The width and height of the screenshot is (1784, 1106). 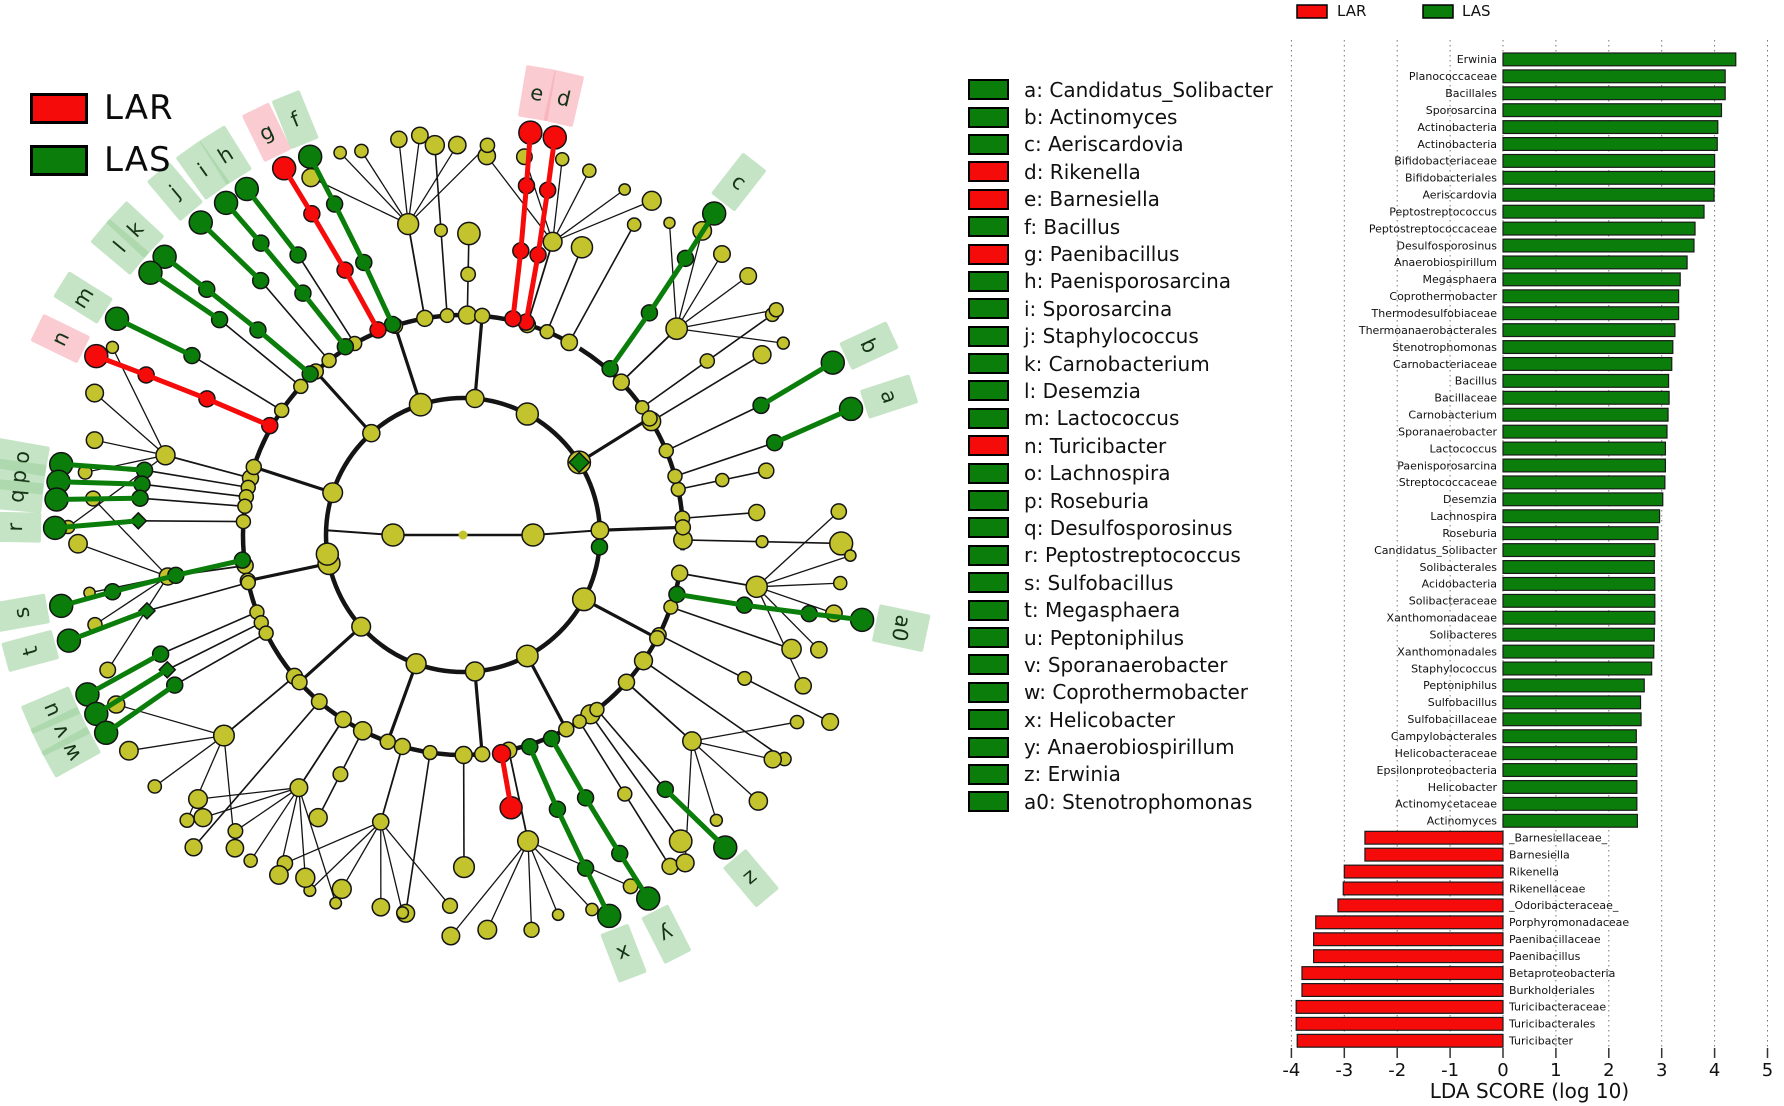 I want to click on taxon-label-d: d, so click(x=563, y=98).